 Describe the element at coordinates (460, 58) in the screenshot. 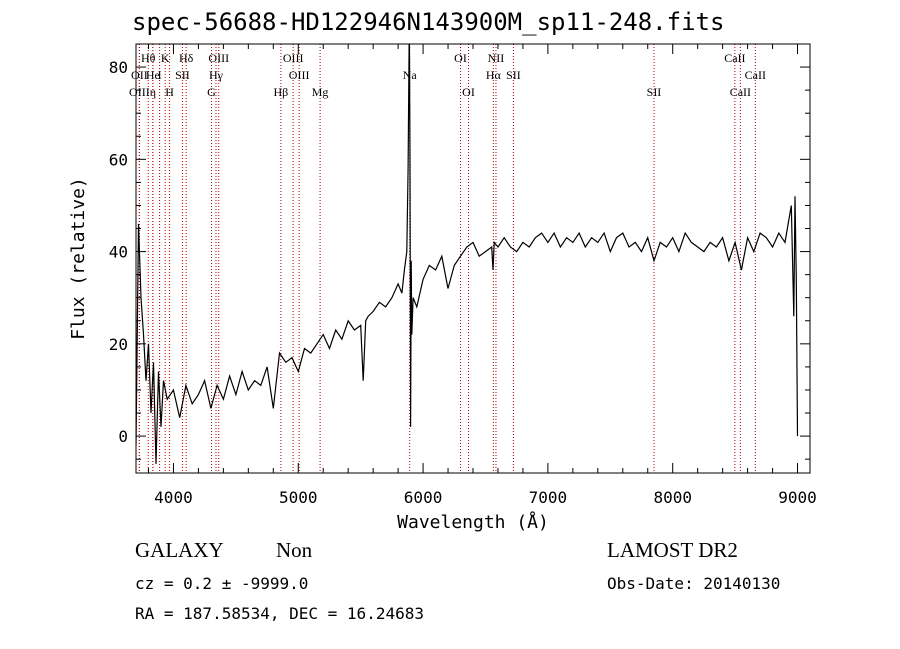

I see `line-label-18: OI` at that location.